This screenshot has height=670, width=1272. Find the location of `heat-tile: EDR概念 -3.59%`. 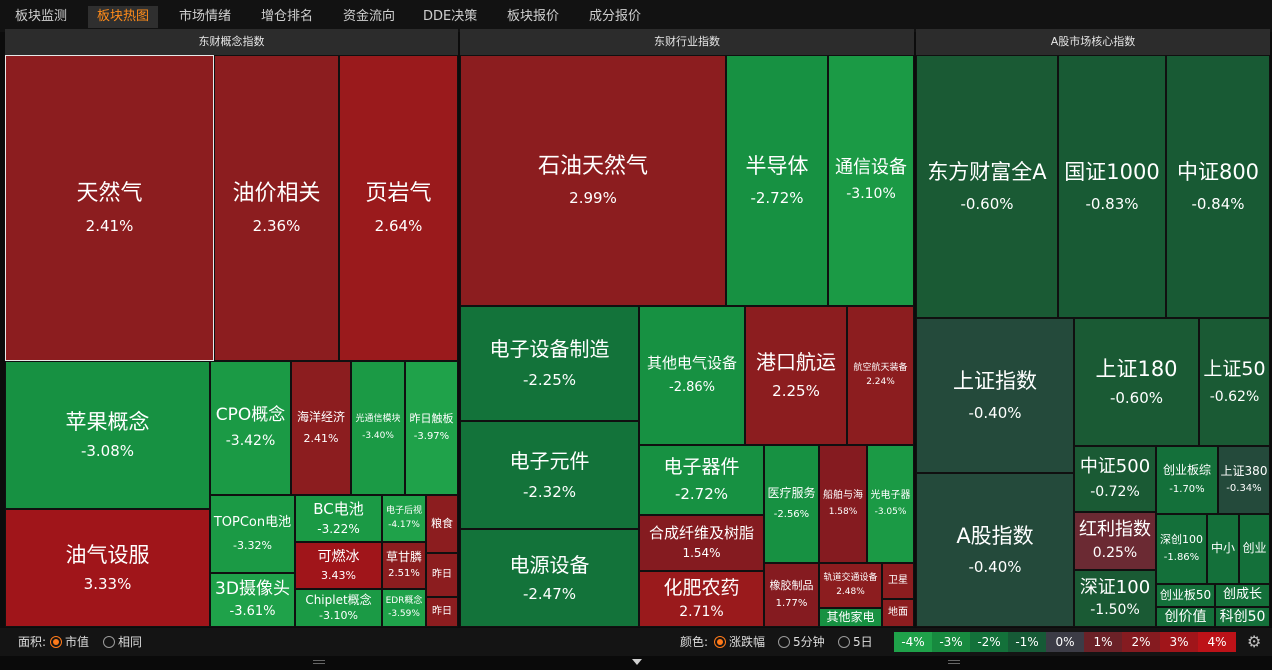

heat-tile: EDR概念 -3.59% is located at coordinates (404, 608).